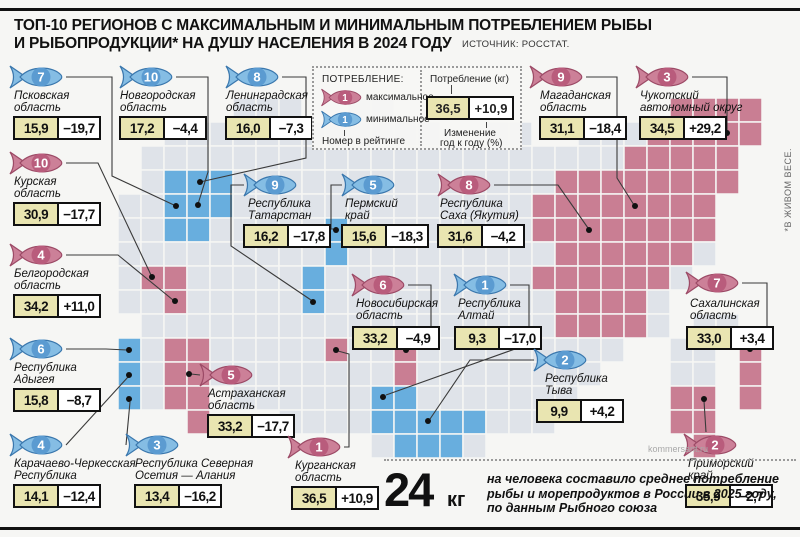 This screenshot has height=537, width=800. I want to click on region-name-line1: Ленинградская, so click(267, 96).